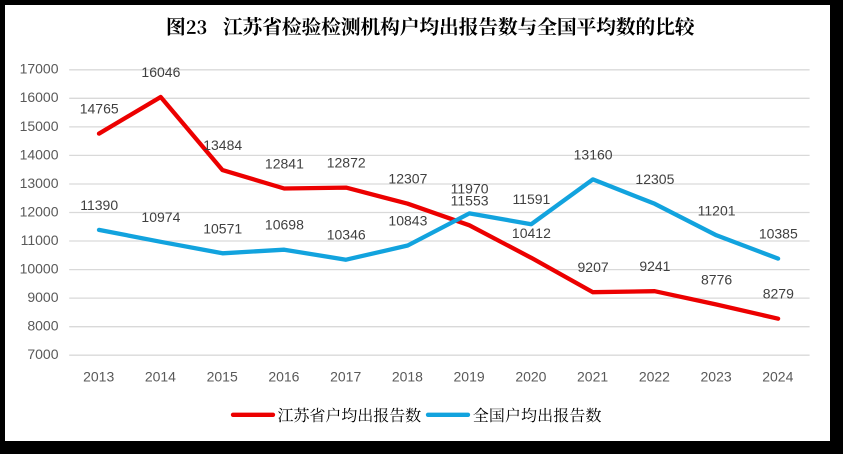  Describe the element at coordinates (222, 228) in the screenshot. I see `svg-text: 10571` at that location.